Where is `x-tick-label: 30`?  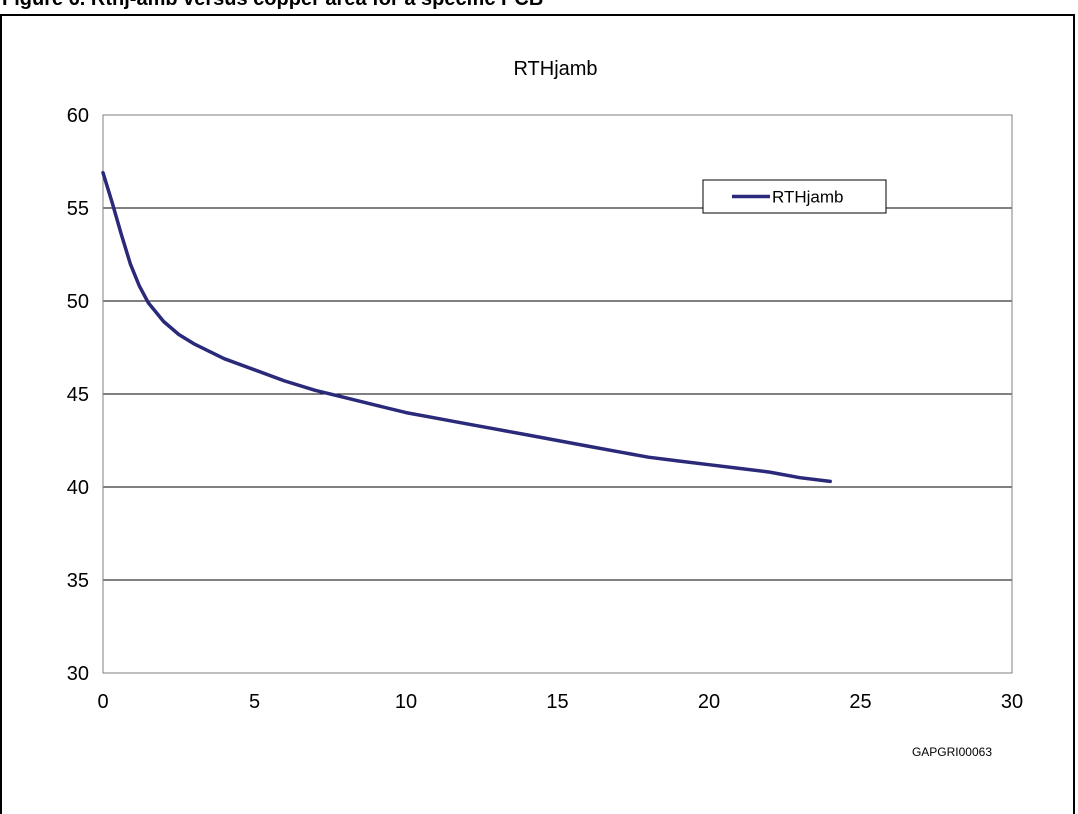 x-tick-label: 30 is located at coordinates (1012, 702).